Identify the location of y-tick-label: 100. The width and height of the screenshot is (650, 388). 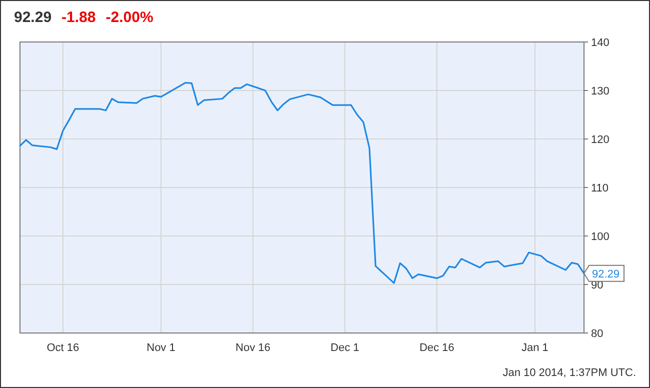
(600, 237).